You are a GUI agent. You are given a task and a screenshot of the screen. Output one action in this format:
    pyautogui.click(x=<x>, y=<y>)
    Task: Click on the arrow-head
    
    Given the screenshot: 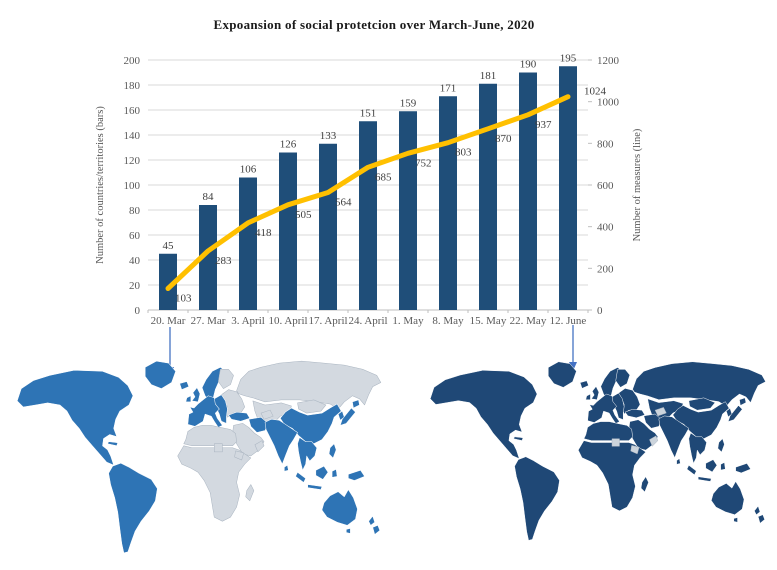 What is the action you would take?
    pyautogui.click(x=573, y=366)
    